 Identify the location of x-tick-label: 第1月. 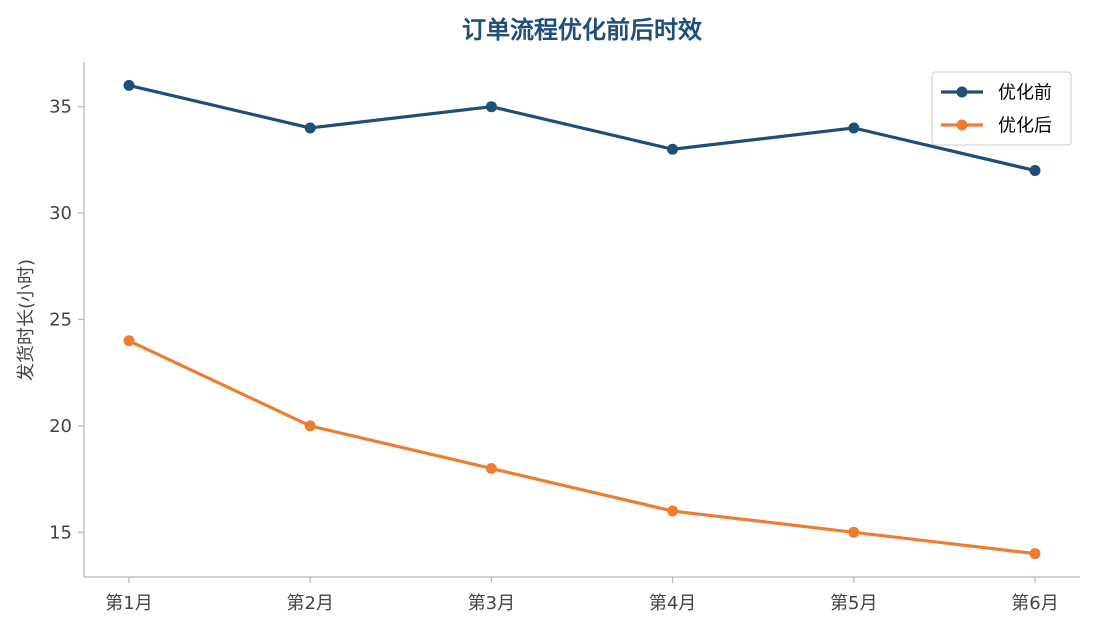
(128, 603).